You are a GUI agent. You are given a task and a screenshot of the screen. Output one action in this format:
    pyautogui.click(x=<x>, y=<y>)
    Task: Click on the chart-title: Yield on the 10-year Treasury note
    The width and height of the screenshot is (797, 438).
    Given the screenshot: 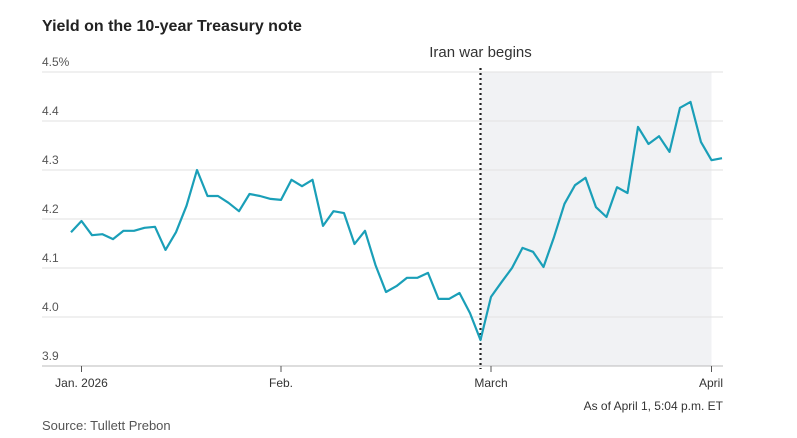 What is the action you would take?
    pyautogui.click(x=172, y=26)
    